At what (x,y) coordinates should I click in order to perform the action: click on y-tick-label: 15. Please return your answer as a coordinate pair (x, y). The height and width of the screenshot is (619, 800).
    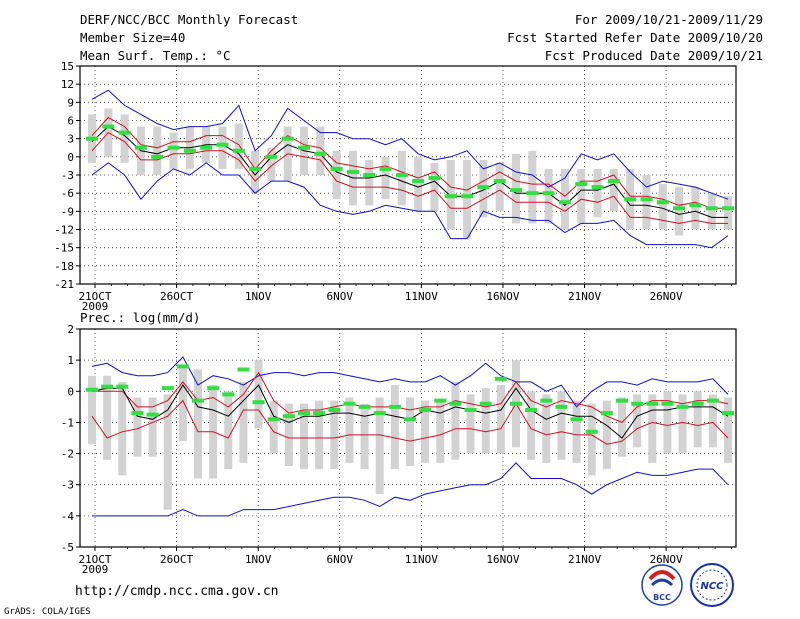
    Looking at the image, I should click on (67, 66).